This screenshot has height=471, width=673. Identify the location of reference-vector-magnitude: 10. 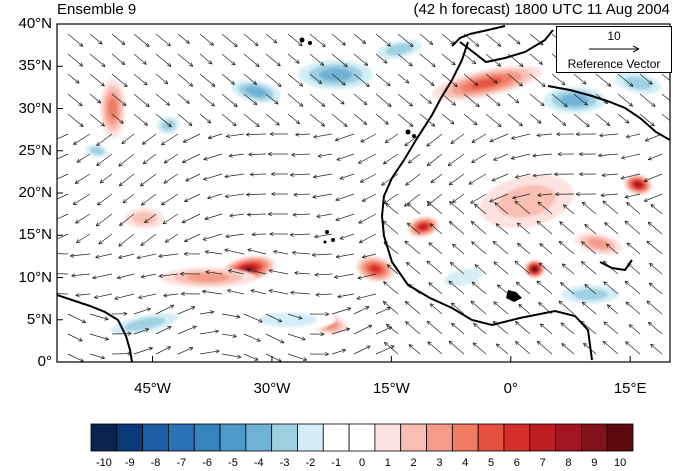
(614, 36).